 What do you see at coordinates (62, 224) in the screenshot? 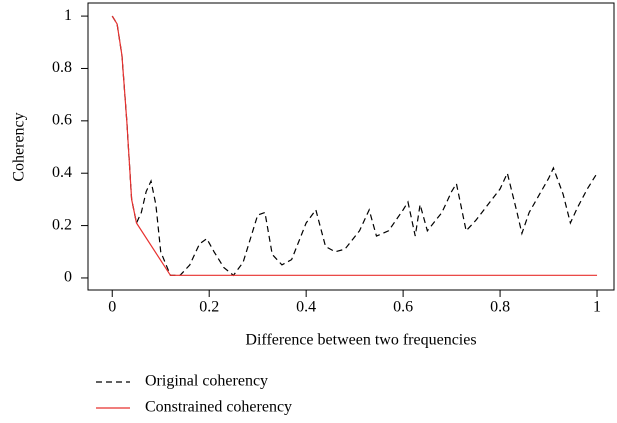
I see `y-tick-label: 0.2` at bounding box center [62, 224].